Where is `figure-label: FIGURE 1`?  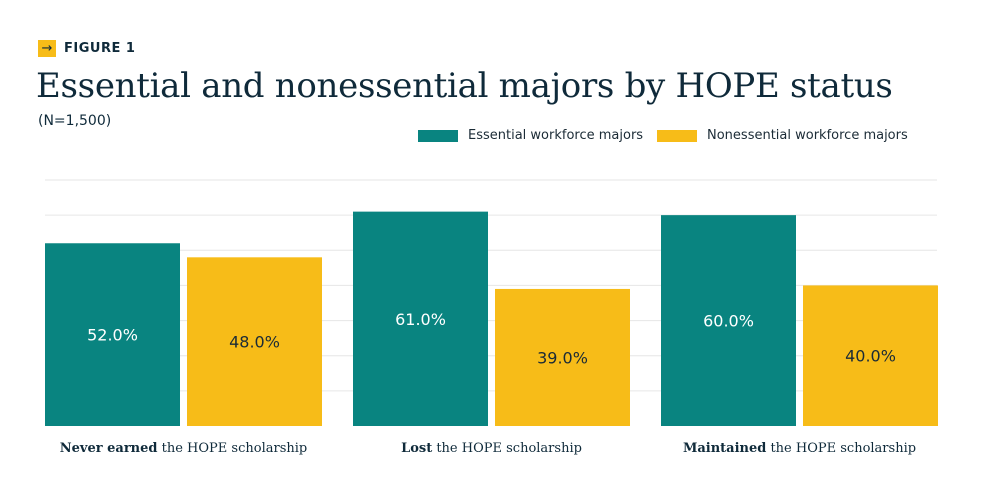
figure-label: FIGURE 1 is located at coordinates (100, 48).